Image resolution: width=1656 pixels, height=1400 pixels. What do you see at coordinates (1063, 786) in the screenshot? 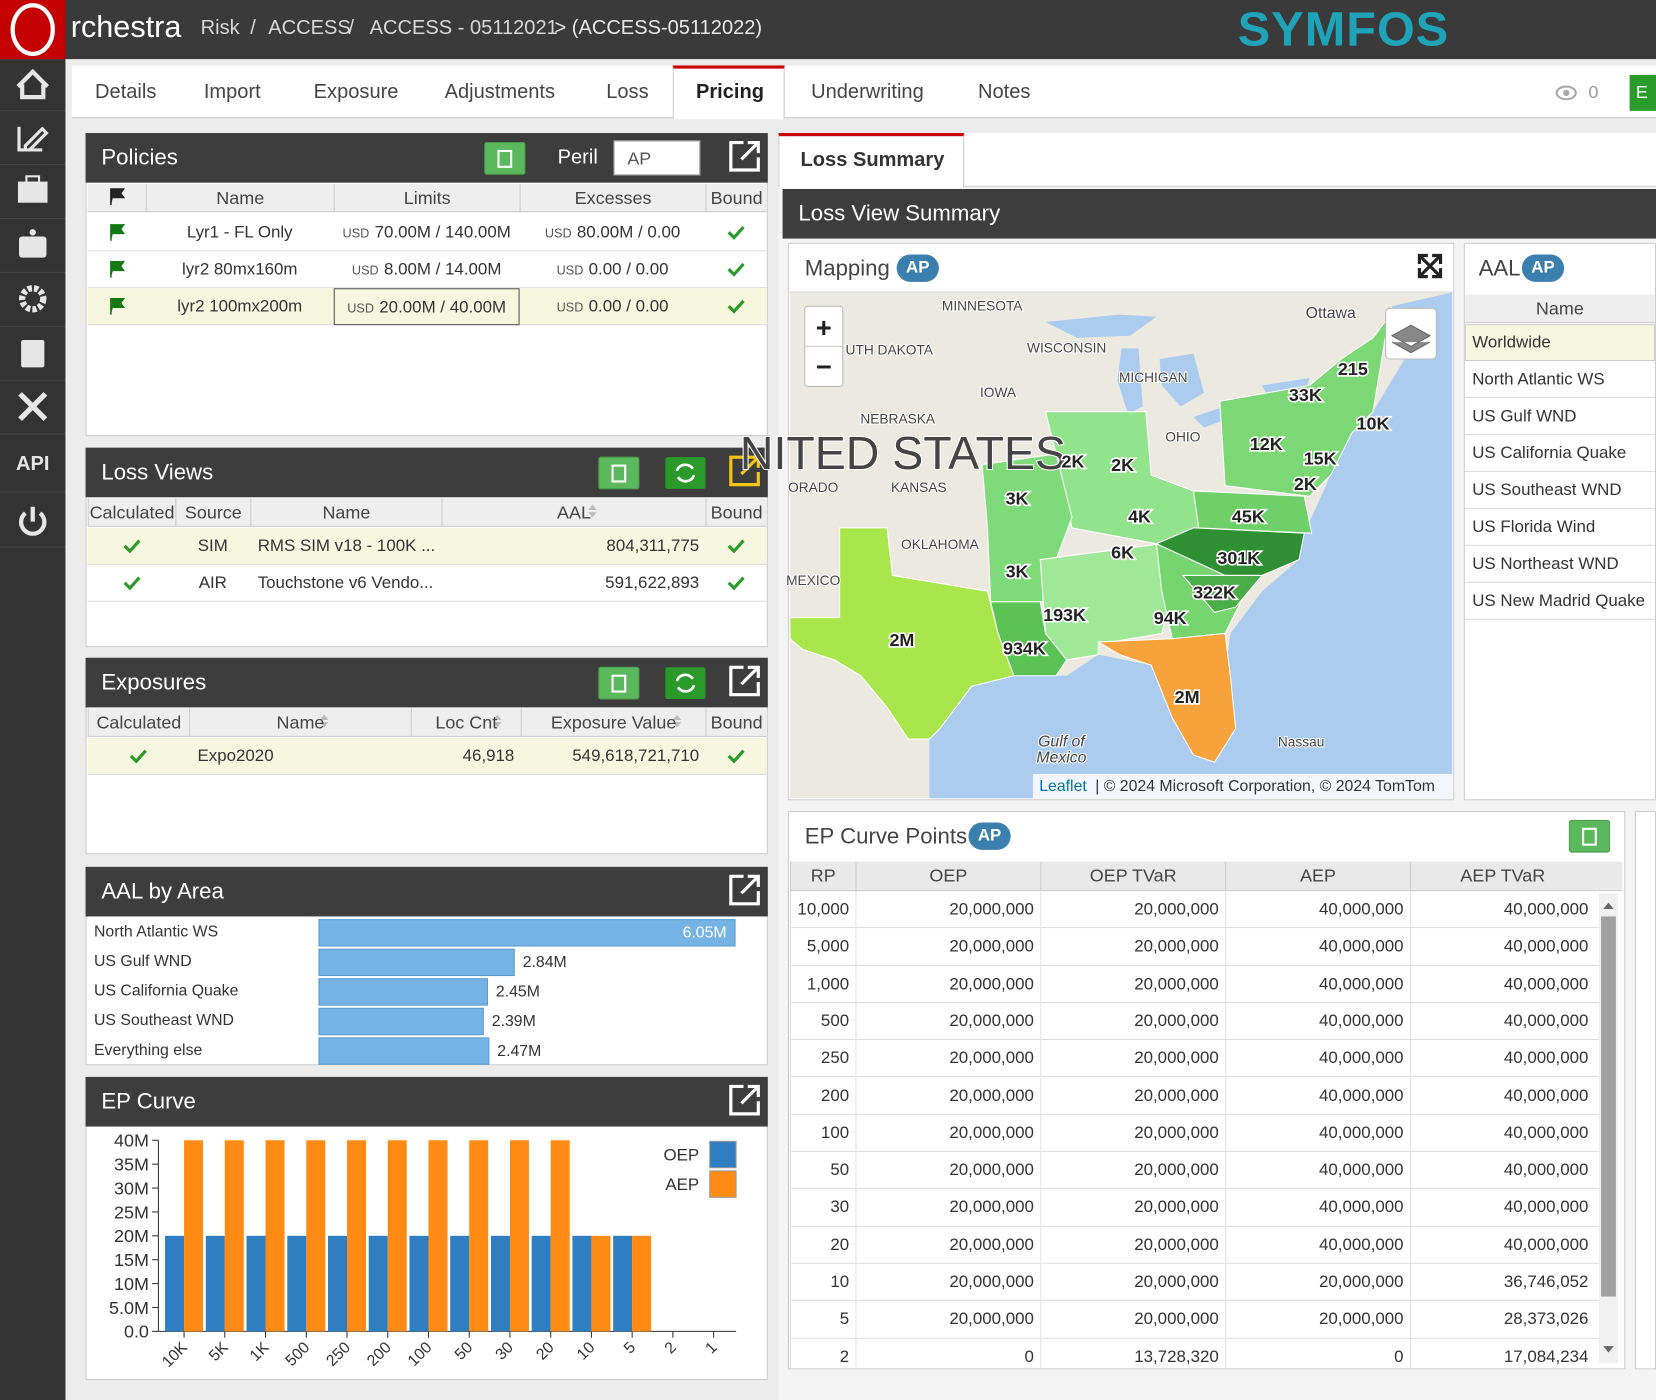
I see `attribution-link: Leaflet` at bounding box center [1063, 786].